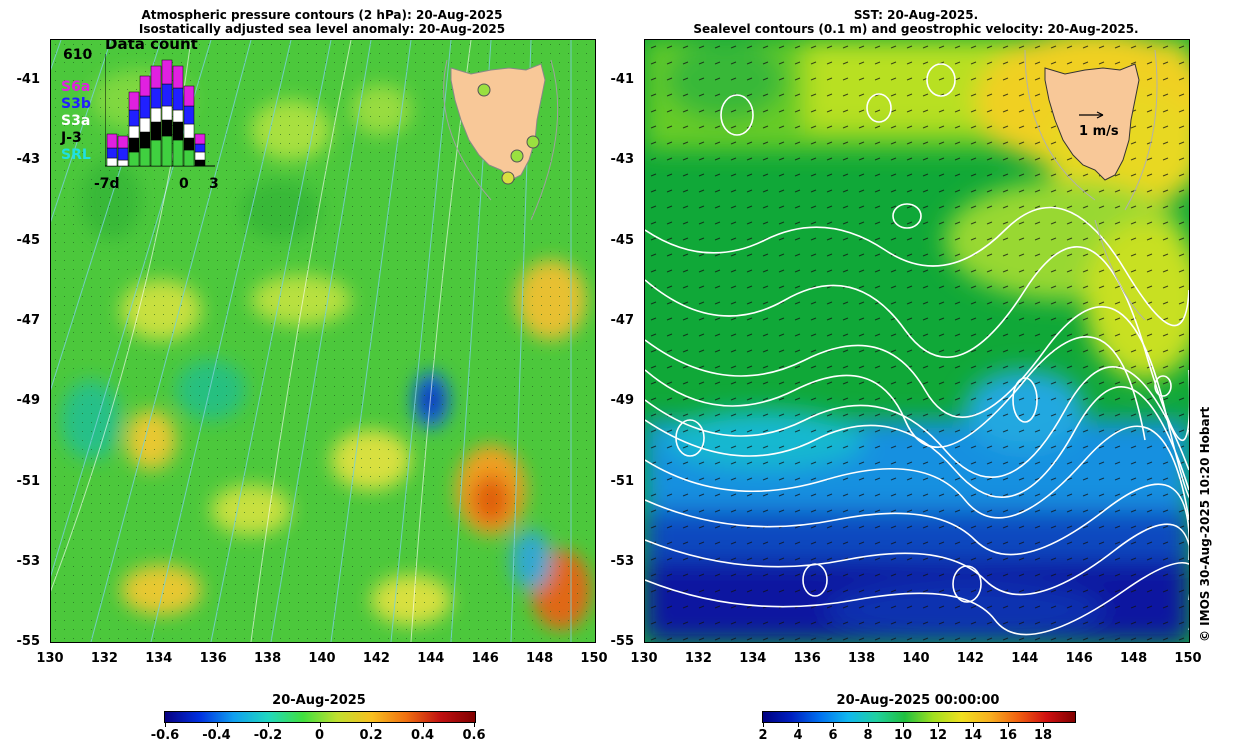  I want to click on data-count-max: 610, so click(78, 55).